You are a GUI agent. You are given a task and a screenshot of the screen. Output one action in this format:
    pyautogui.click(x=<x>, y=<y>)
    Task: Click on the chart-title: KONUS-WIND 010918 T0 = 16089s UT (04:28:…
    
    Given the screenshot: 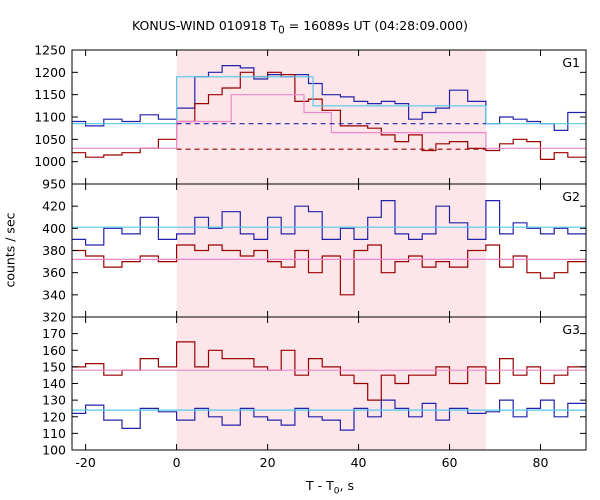 What is the action you would take?
    pyautogui.click(x=300, y=27)
    